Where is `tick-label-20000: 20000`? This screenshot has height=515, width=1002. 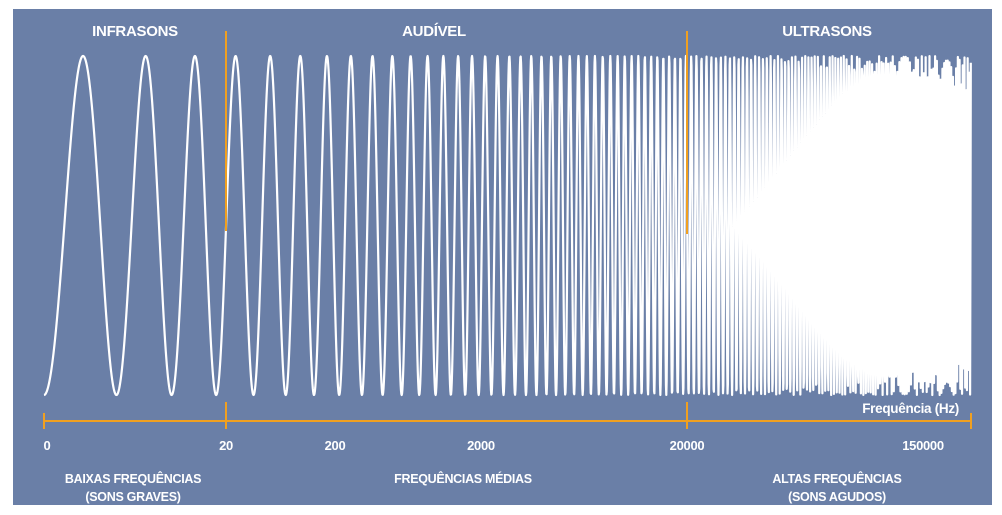
tick-label-20000: 20000 is located at coordinates (687, 445).